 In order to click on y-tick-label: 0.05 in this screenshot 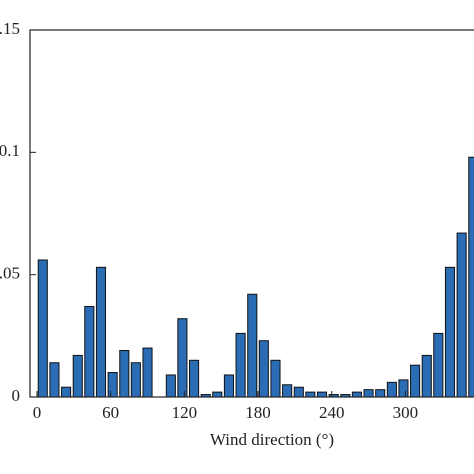, I will do `click(10, 273)`.